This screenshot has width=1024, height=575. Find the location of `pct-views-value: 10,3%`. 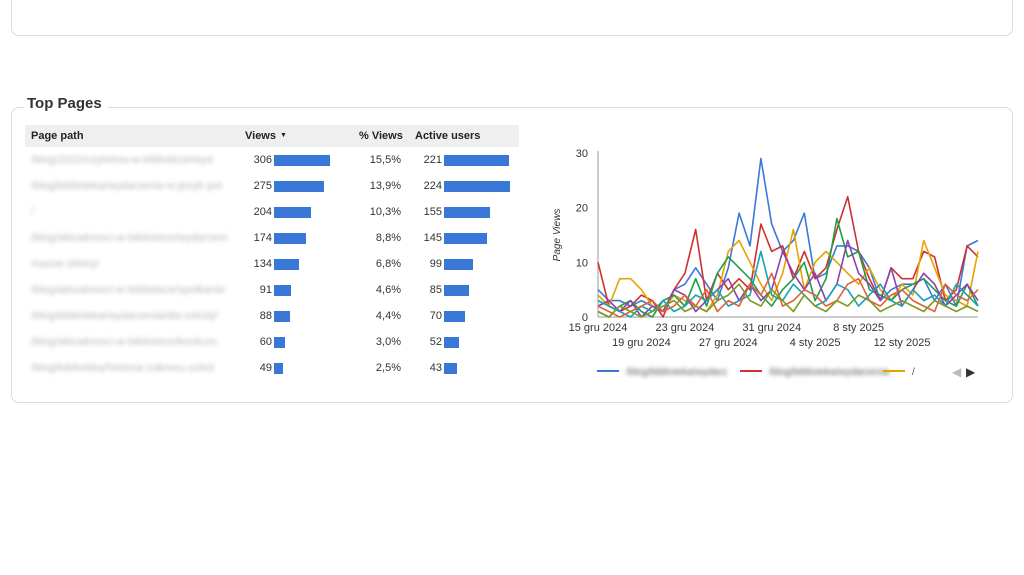

pct-views-value: 10,3% is located at coordinates (385, 212).